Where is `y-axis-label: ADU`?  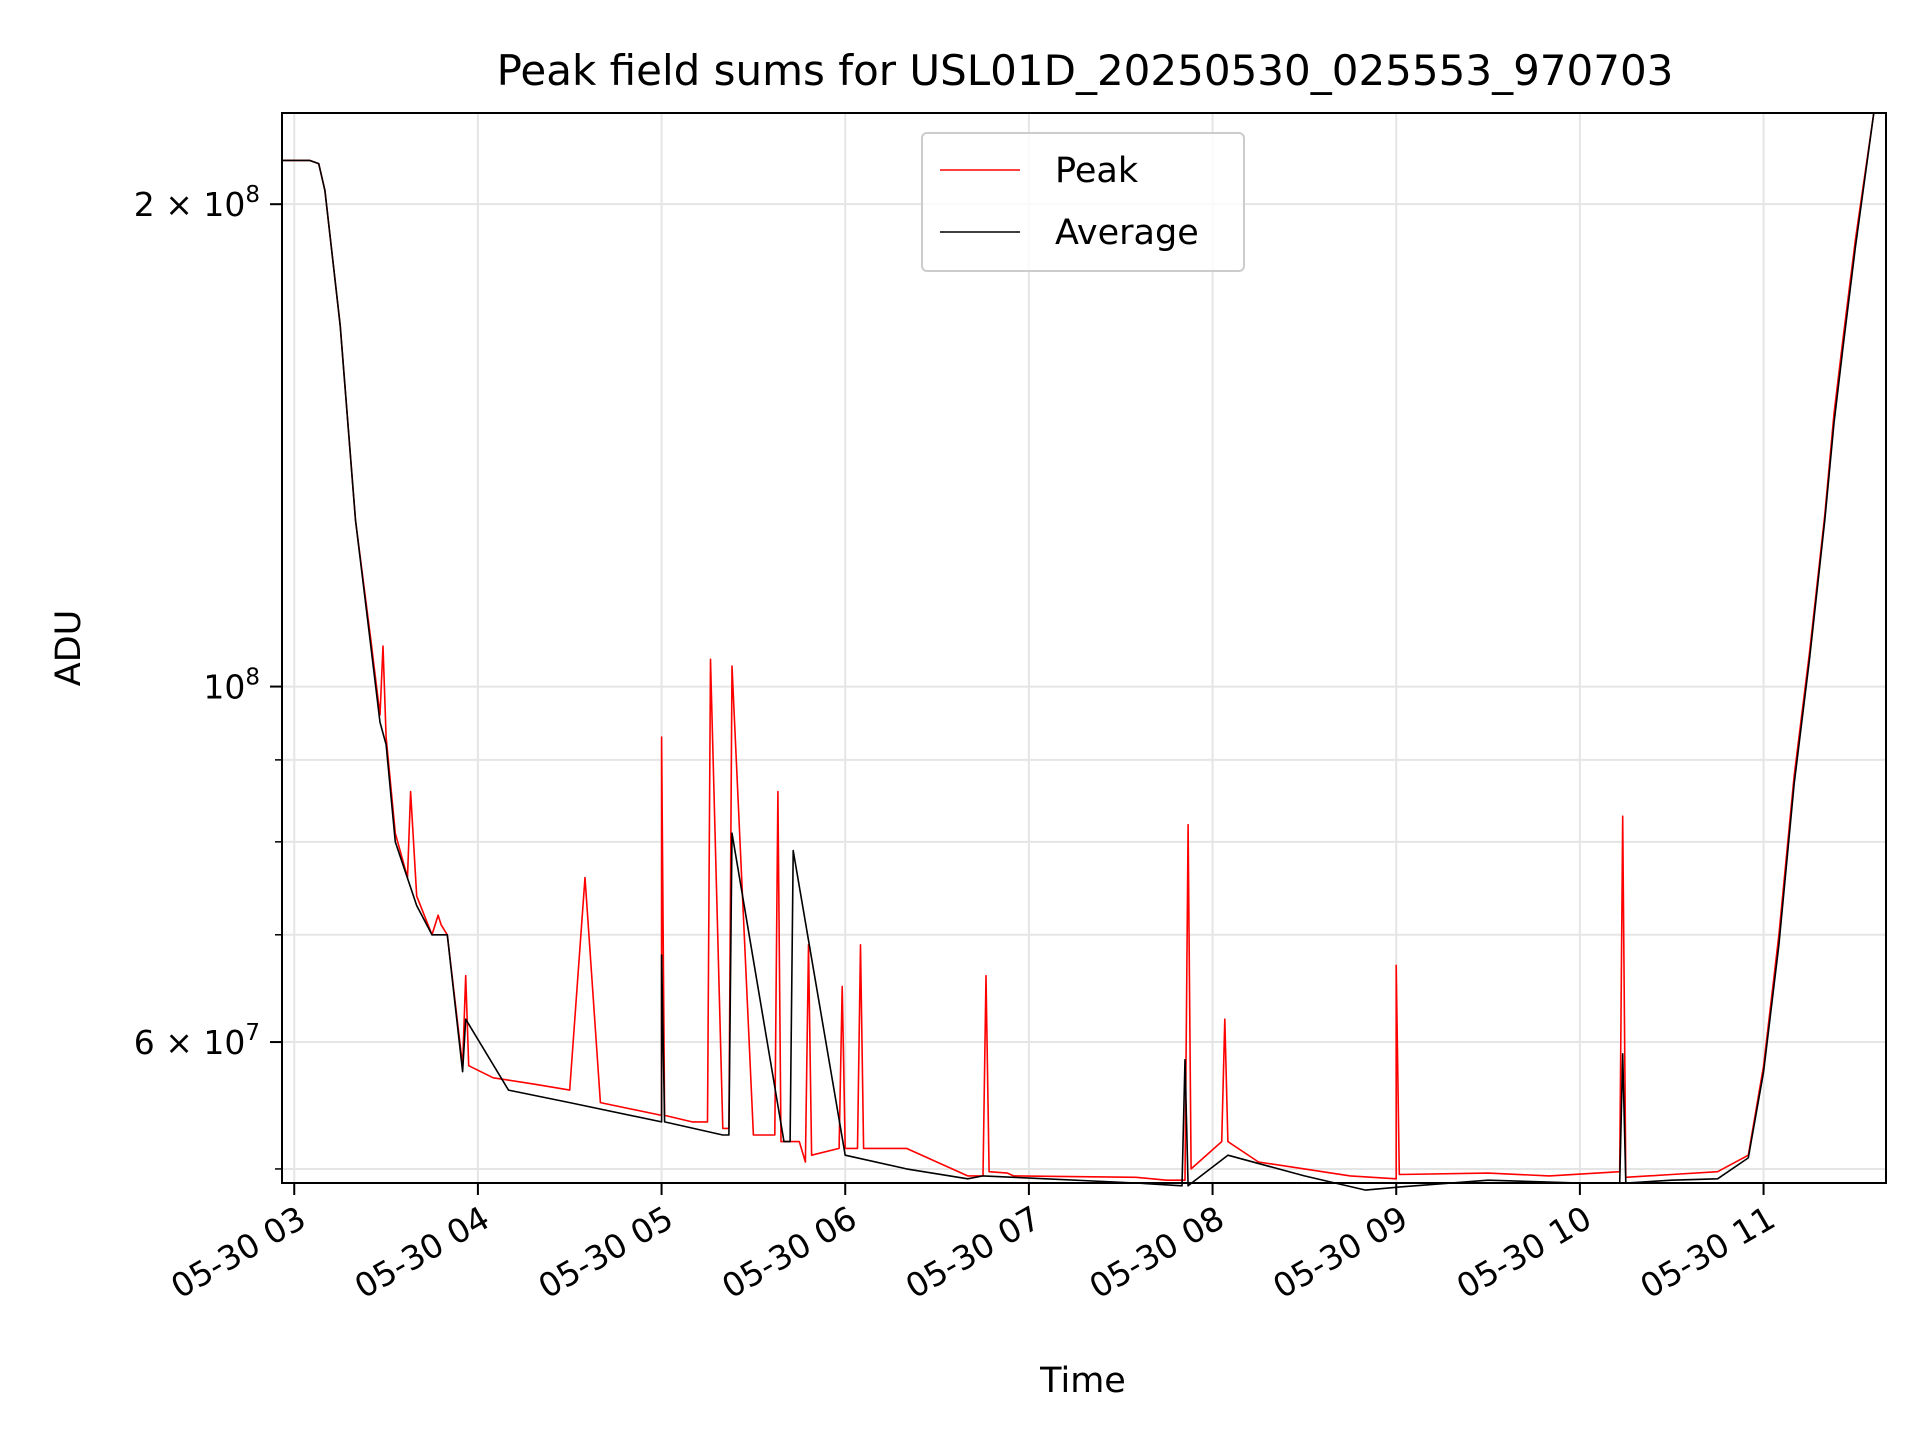
y-axis-label: ADU is located at coordinates (69, 648).